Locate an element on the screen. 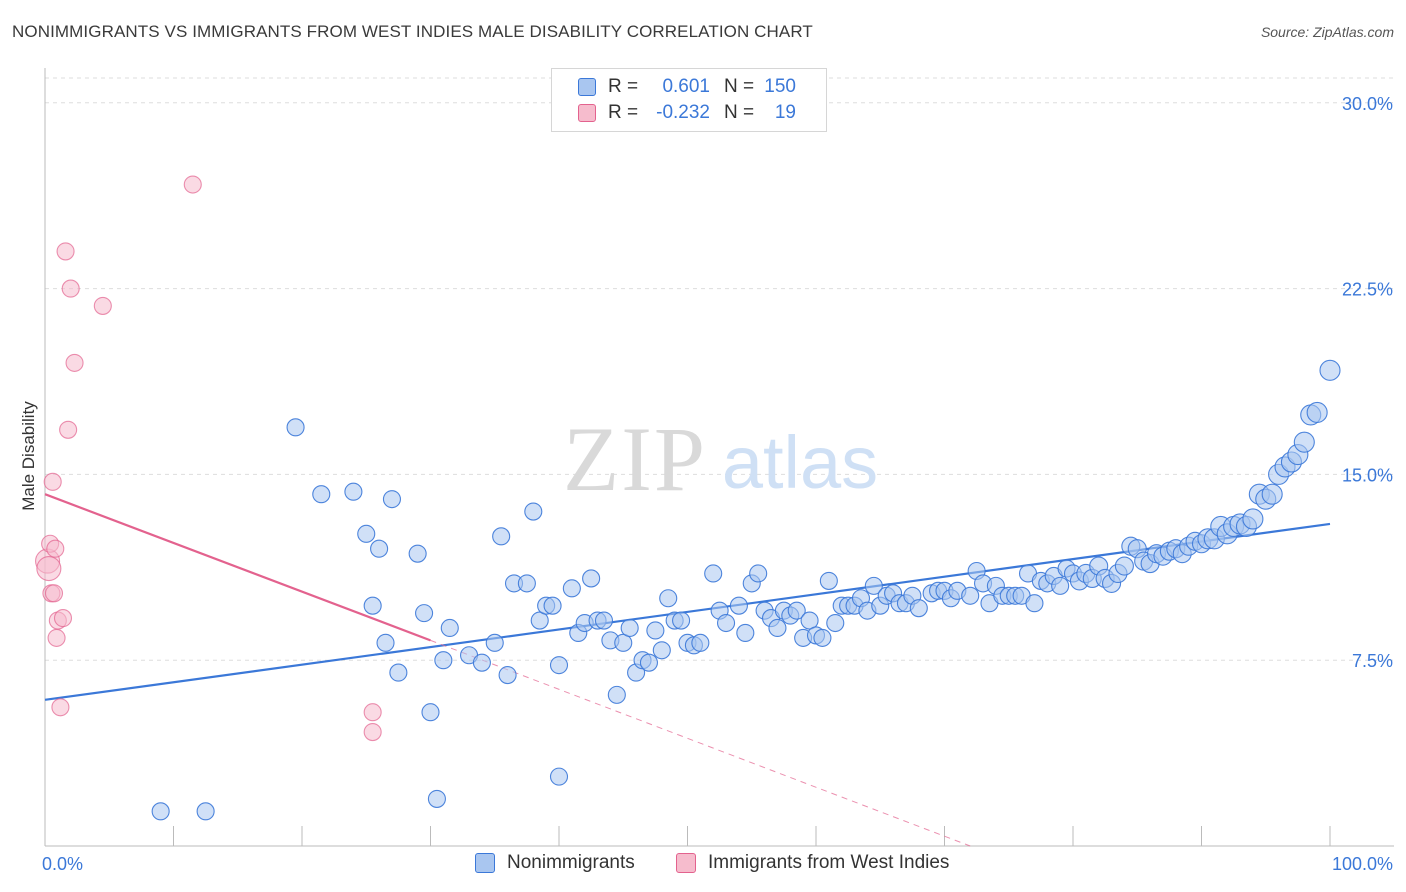 The image size is (1406, 892). y-tick-label: 22.5% is located at coordinates (1367, 290).